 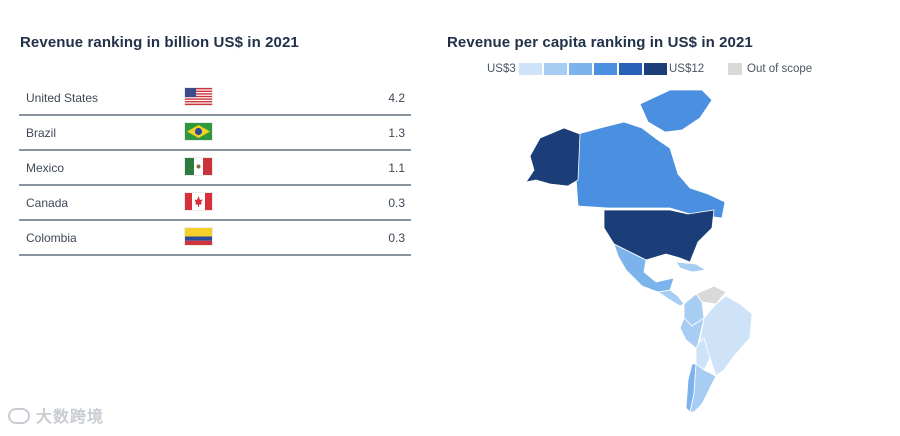 I want to click on map-region-central-america, so click(x=670, y=298).